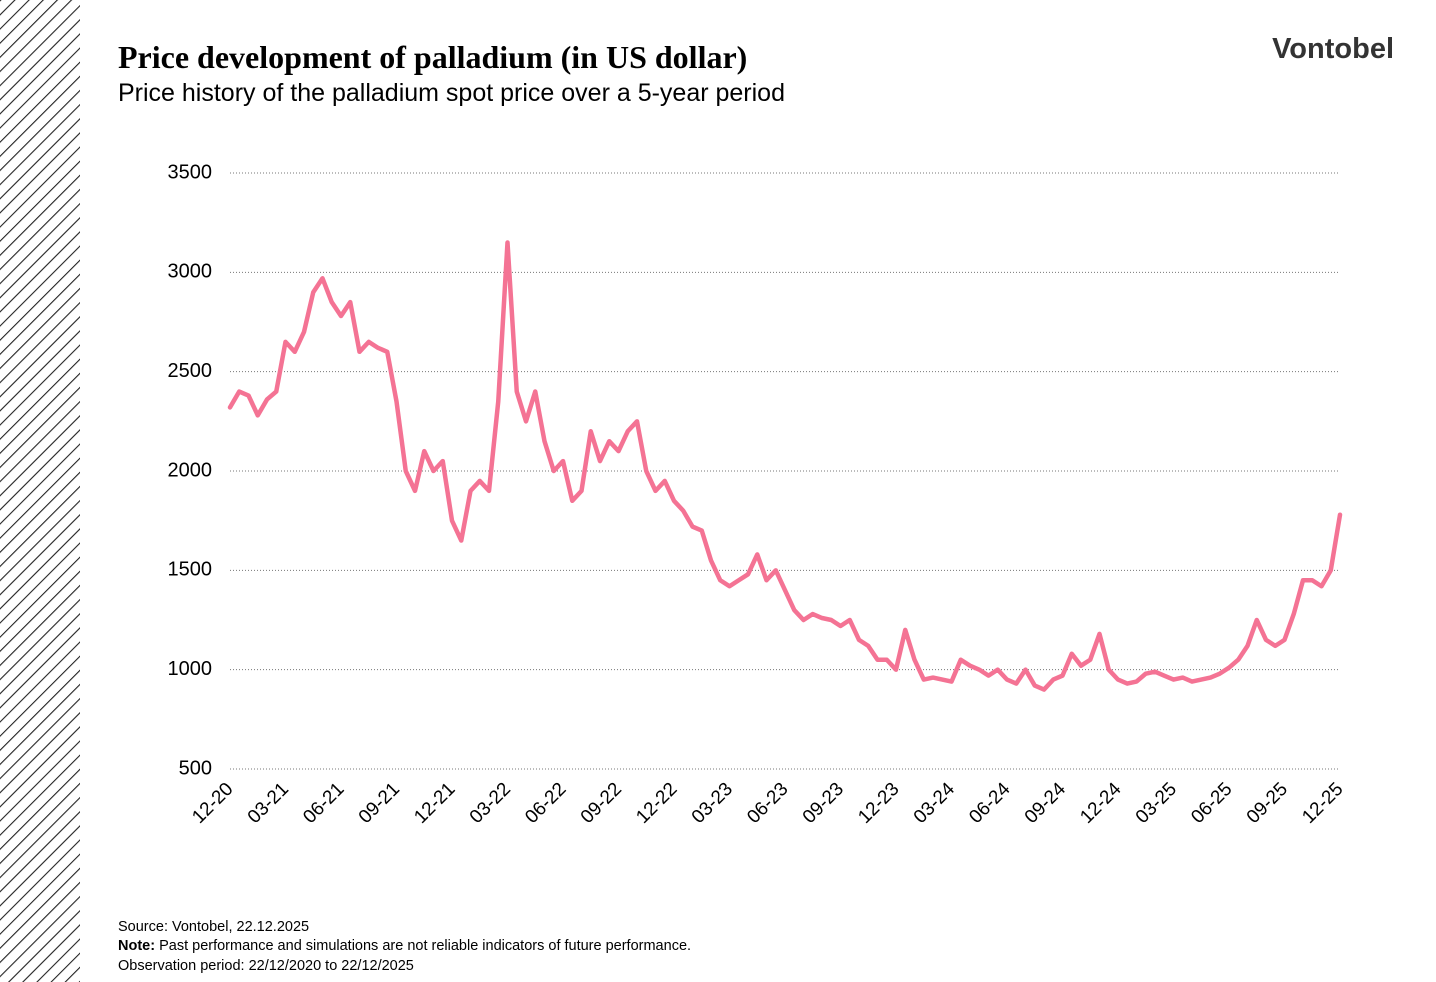 The image size is (1436, 982). What do you see at coordinates (767, 803) in the screenshot?
I see `x-tick-label: 06-23` at bounding box center [767, 803].